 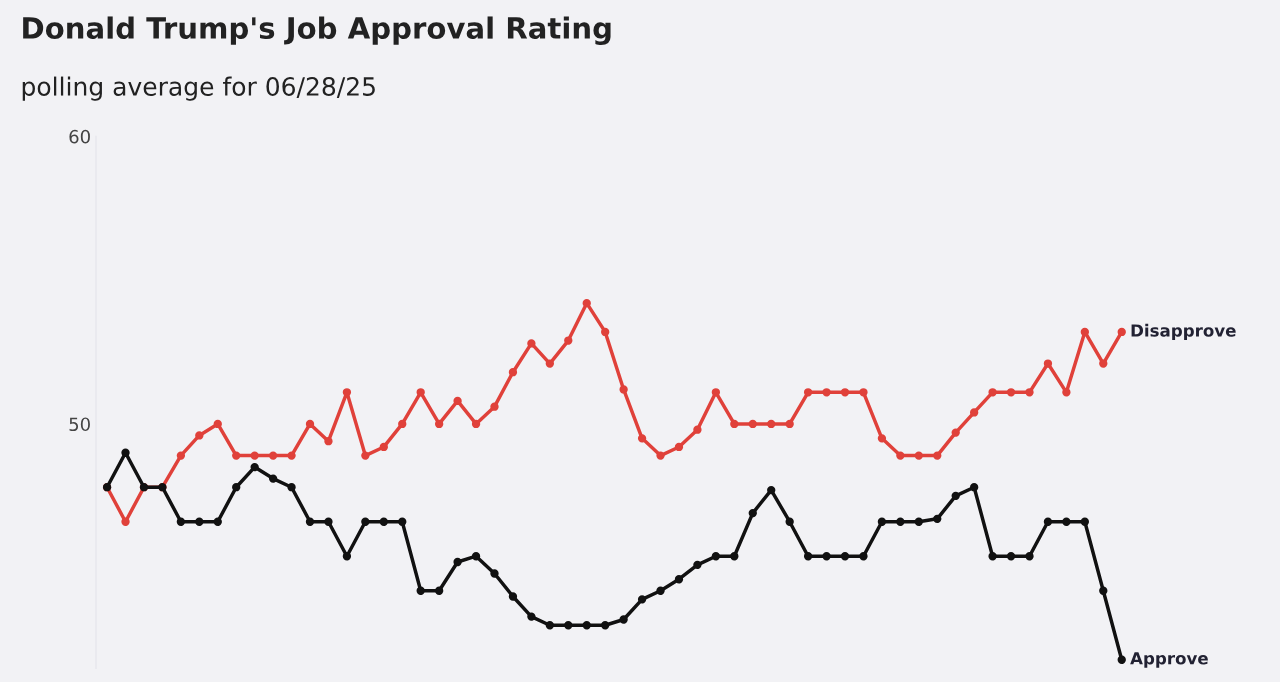 I want to click on series-label: Approve, so click(x=1169, y=660).